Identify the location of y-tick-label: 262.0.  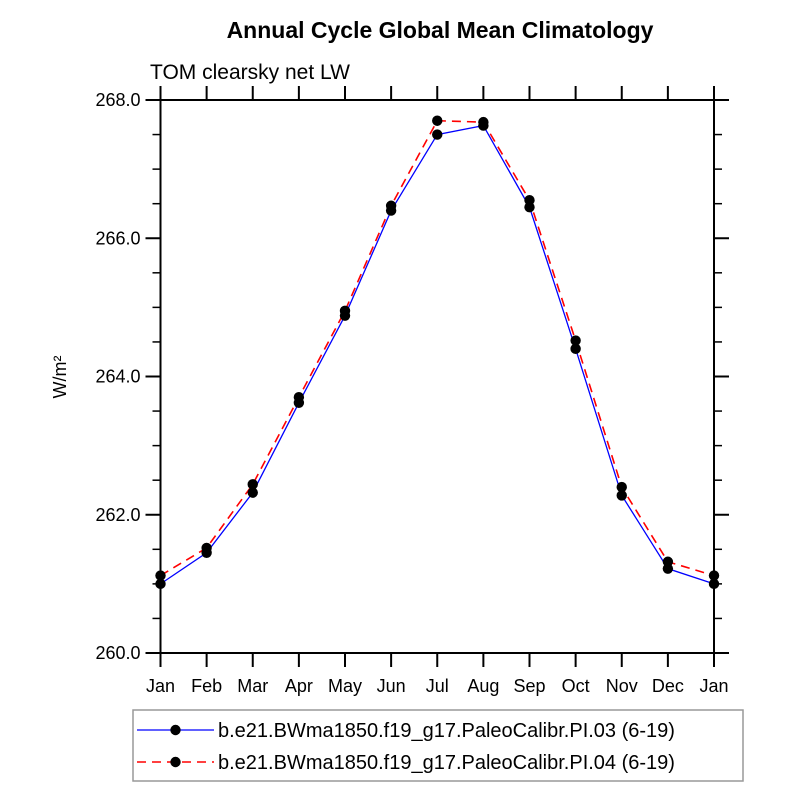
(117, 515).